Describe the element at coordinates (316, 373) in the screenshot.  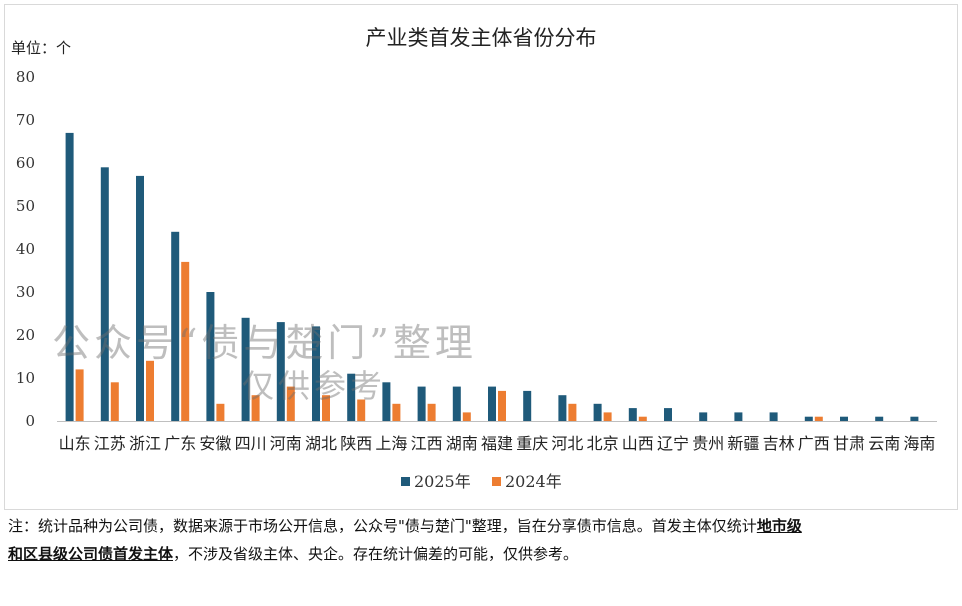
I see `bar-series1-湖北` at that location.